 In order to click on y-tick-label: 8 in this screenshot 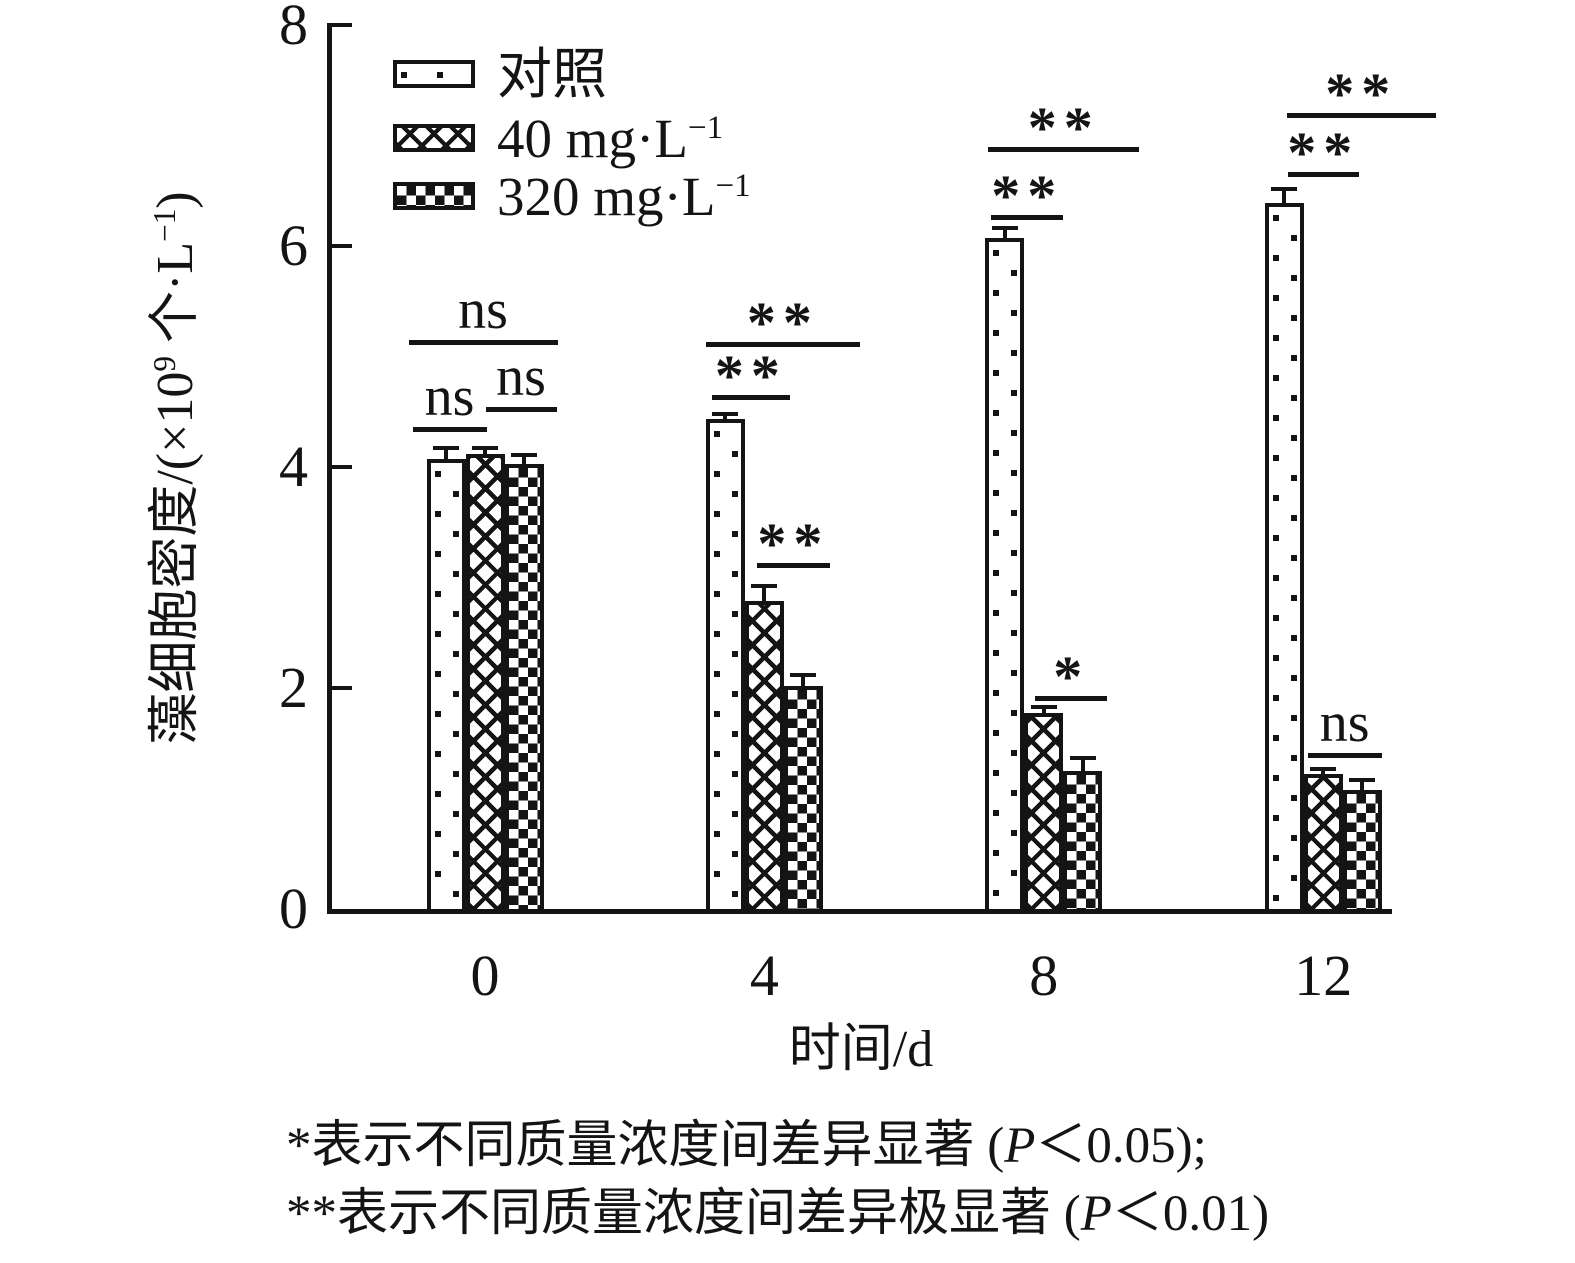, I will do `click(293, 28)`.